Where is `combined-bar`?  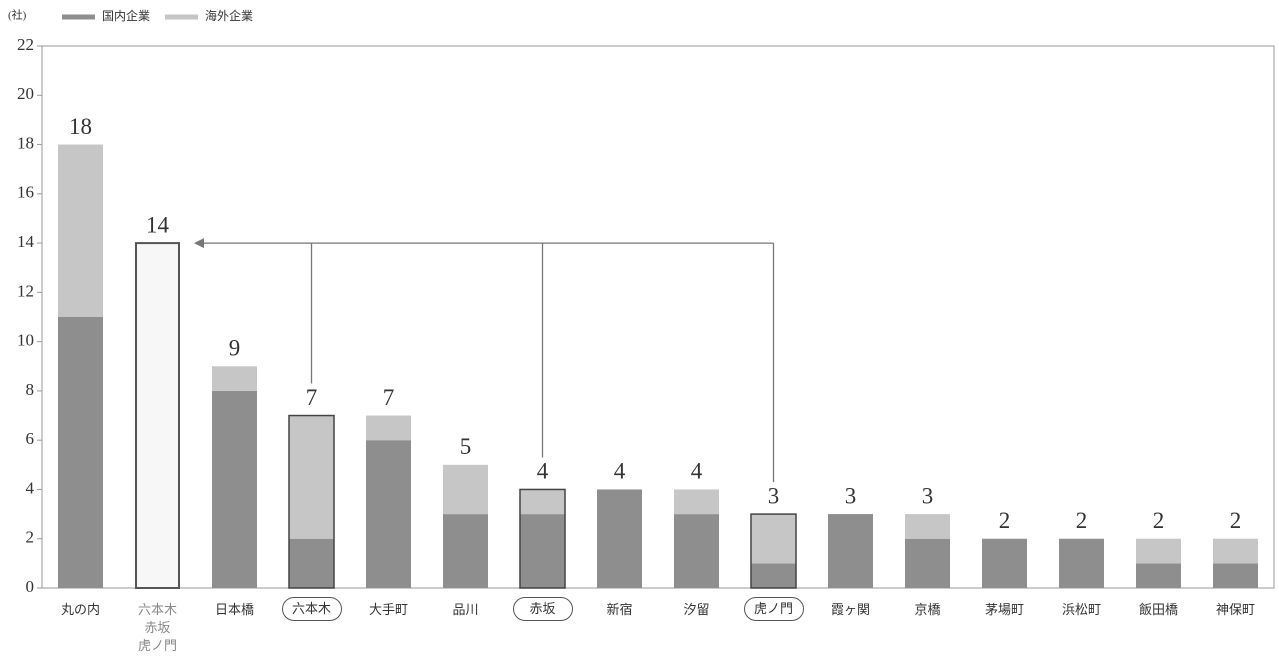 combined-bar is located at coordinates (157, 415).